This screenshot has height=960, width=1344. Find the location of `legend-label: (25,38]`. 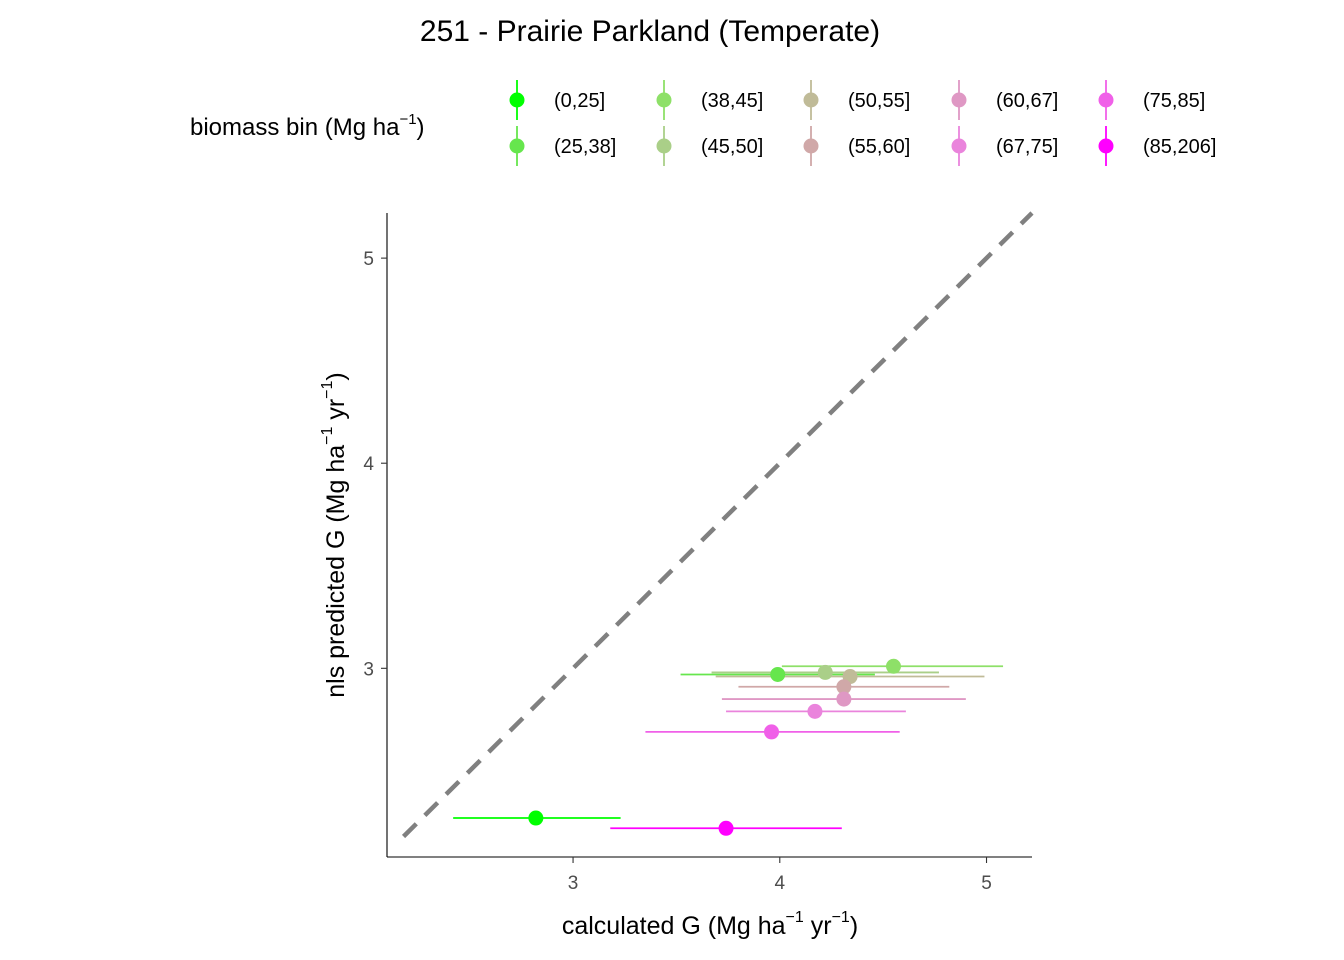

legend-label: (25,38] is located at coordinates (585, 147).